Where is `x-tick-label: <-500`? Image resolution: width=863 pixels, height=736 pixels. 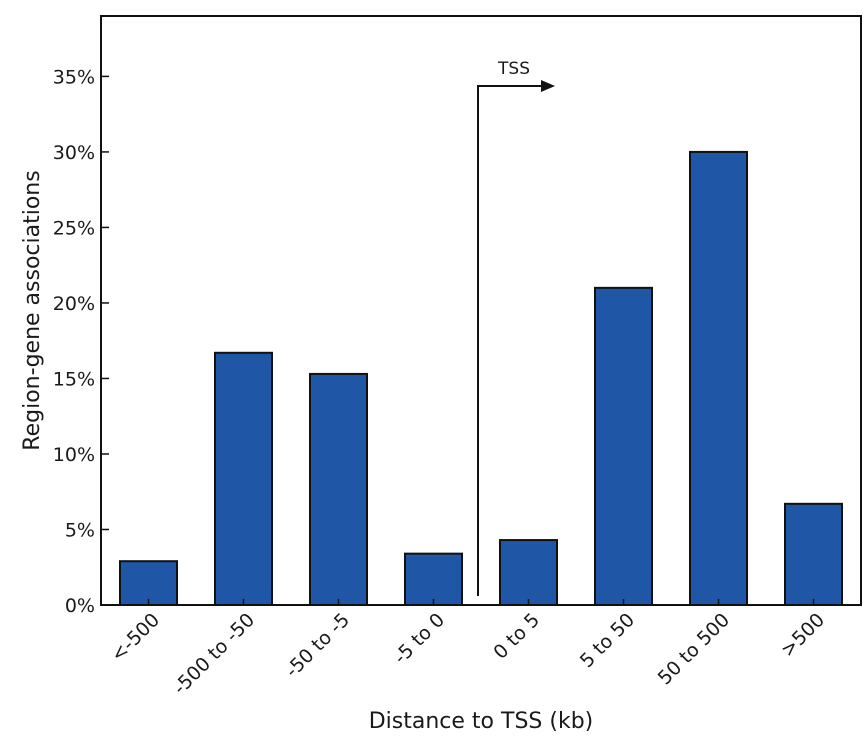
x-tick-label: <-500 is located at coordinates (135, 637).